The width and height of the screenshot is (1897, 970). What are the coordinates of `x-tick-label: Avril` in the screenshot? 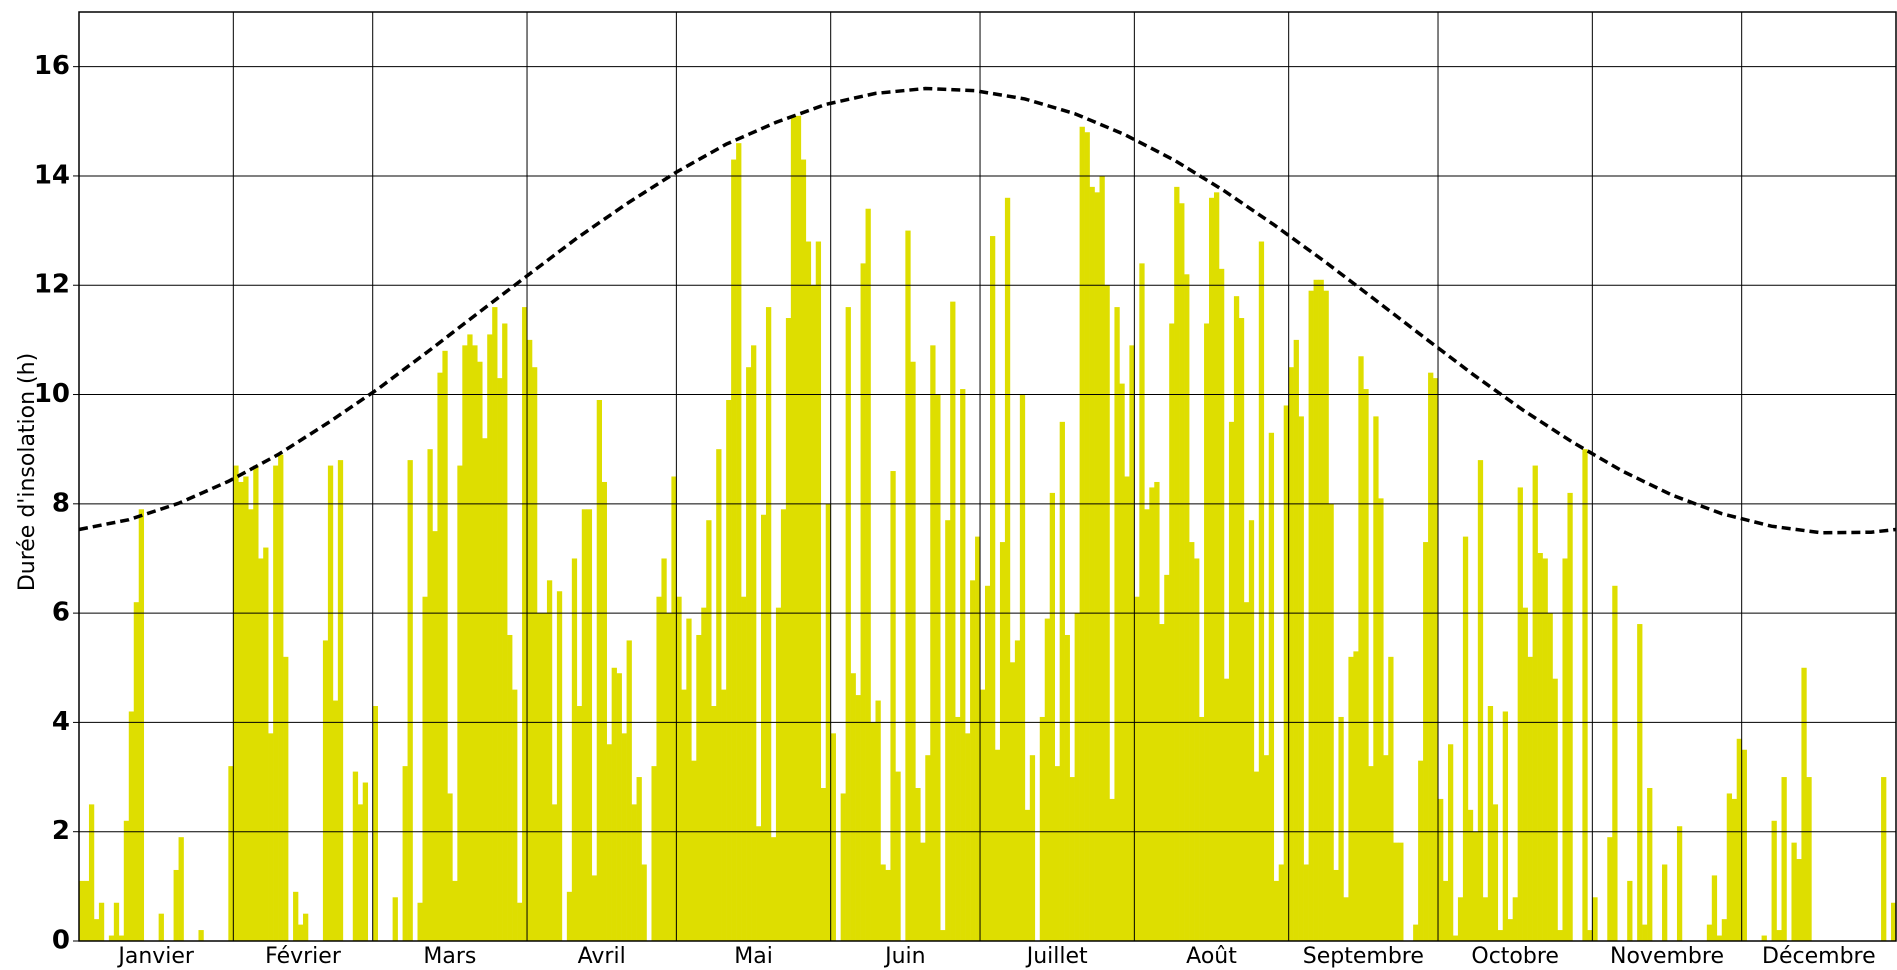 It's located at (602, 956).